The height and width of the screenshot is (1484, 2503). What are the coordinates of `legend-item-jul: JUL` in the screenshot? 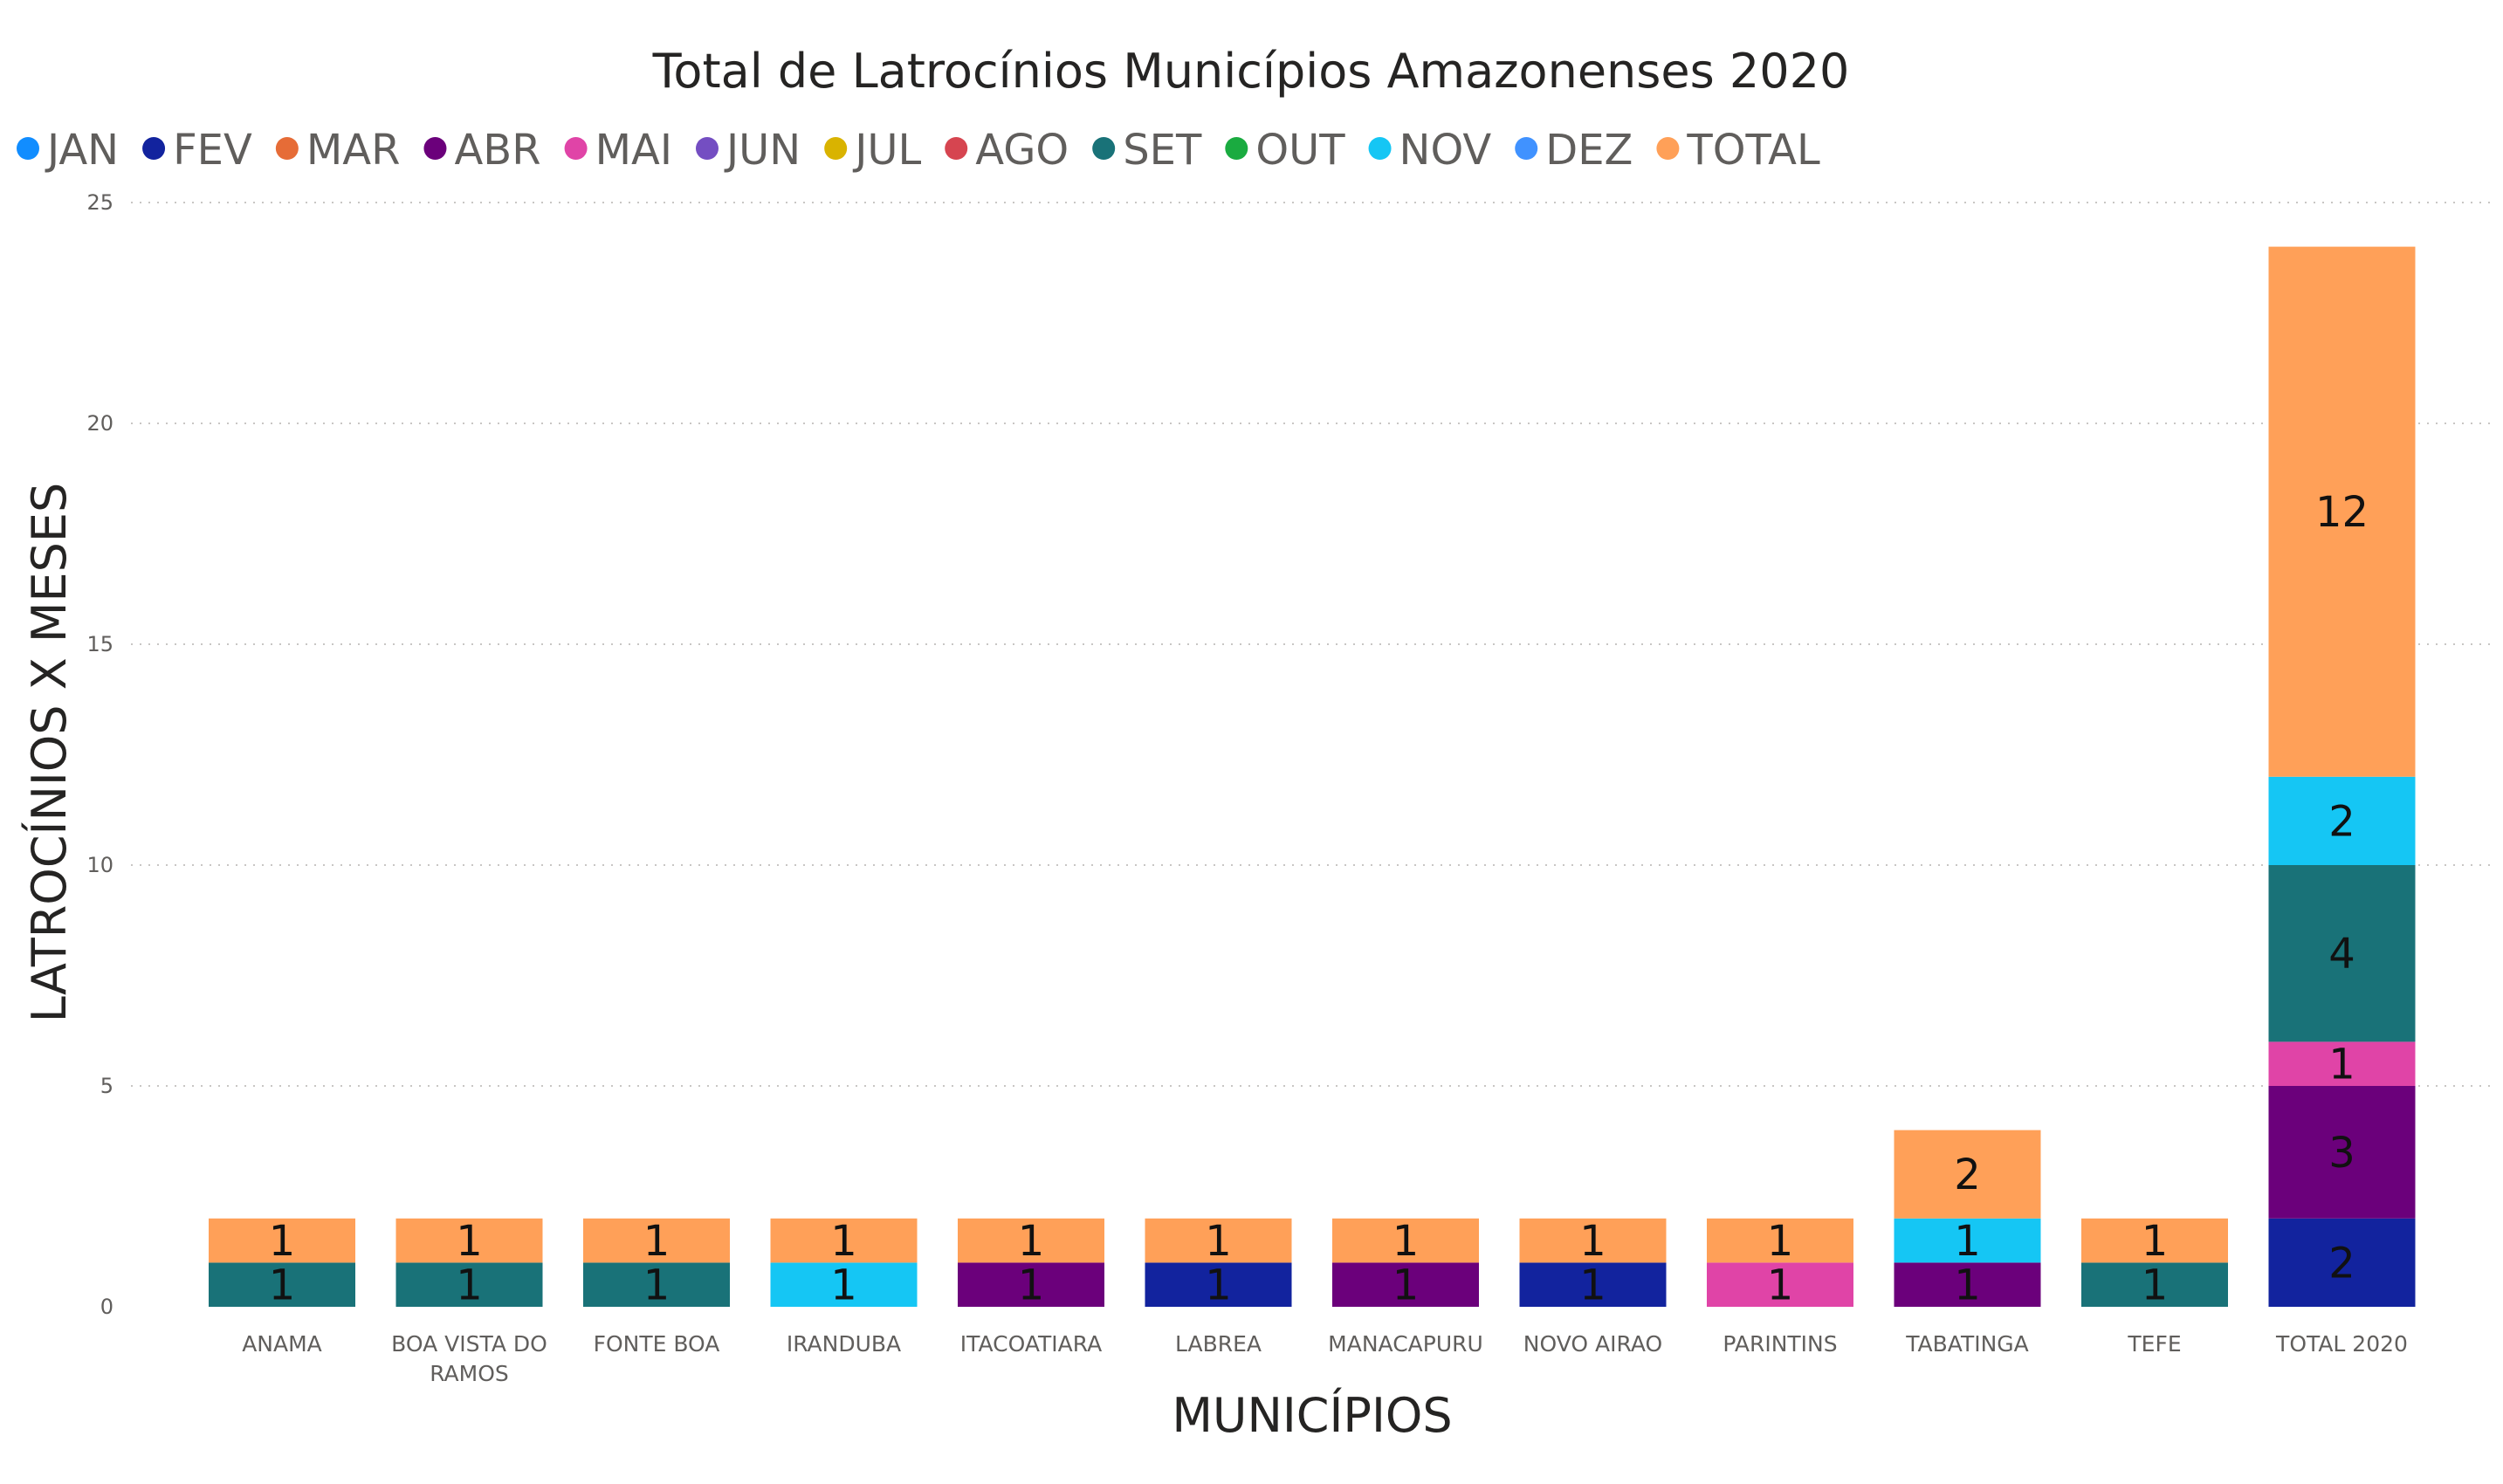 It's located at (872, 151).